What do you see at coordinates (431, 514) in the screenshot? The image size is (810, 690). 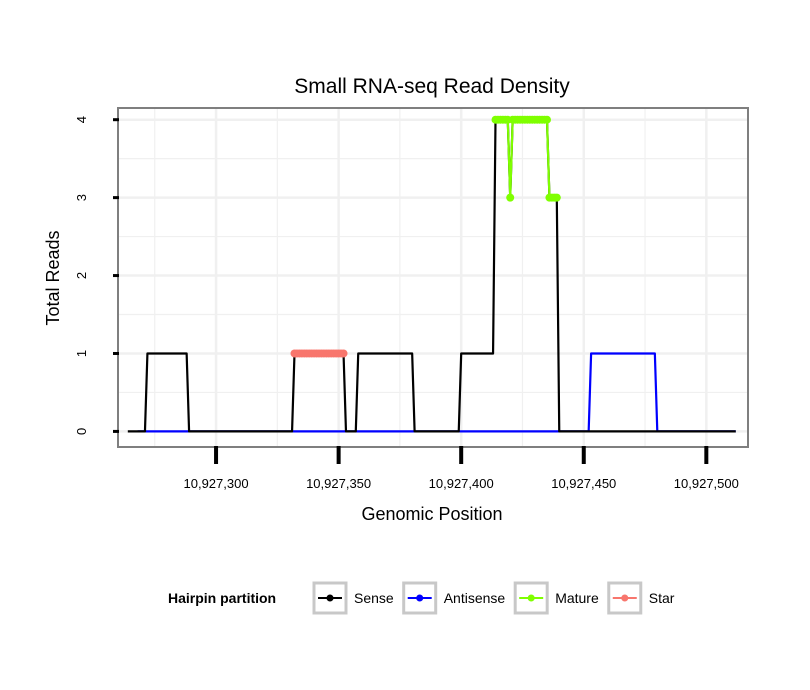 I see `x-axis-title: Genomic Position` at bounding box center [431, 514].